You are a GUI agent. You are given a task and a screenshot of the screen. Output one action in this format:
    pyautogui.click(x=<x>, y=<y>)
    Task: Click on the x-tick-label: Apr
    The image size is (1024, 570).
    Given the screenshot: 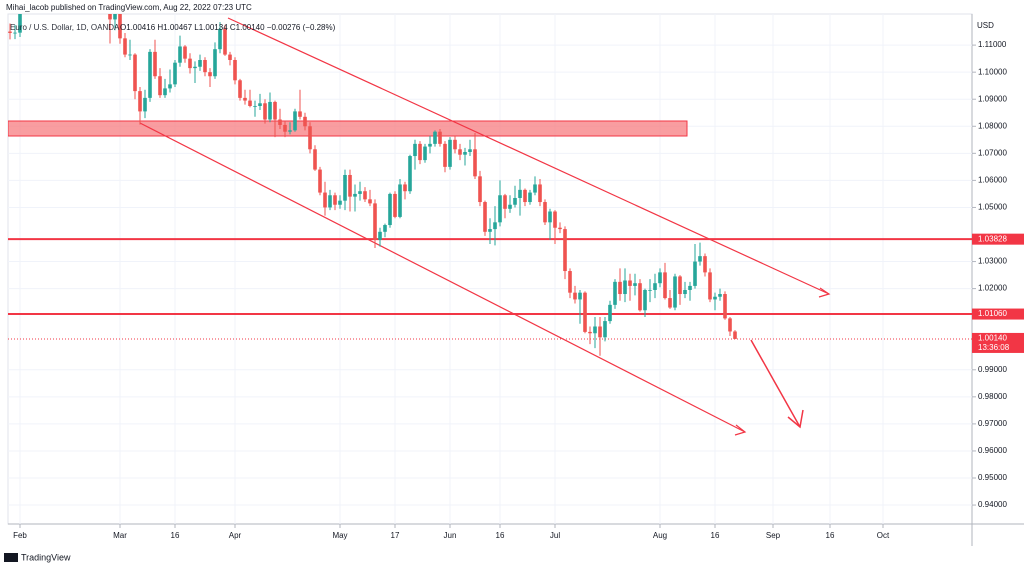 What is the action you would take?
    pyautogui.click(x=235, y=535)
    